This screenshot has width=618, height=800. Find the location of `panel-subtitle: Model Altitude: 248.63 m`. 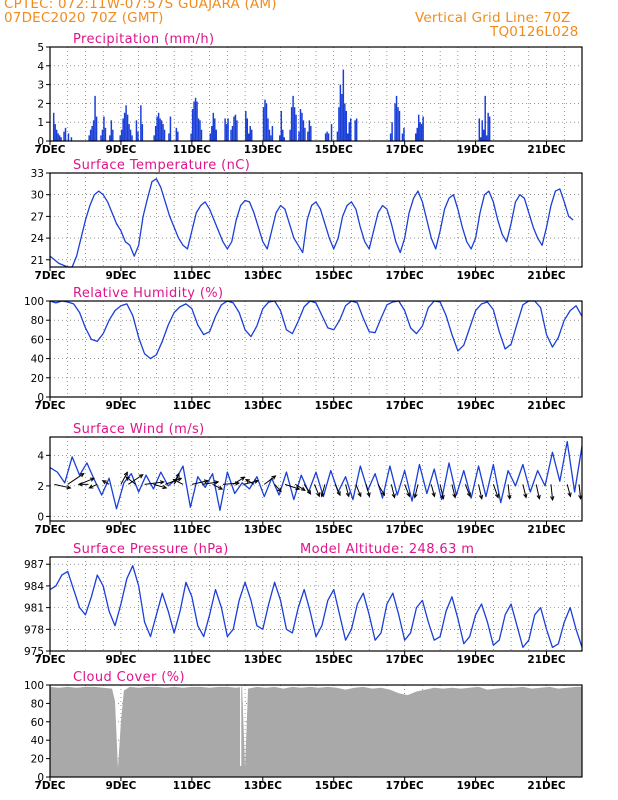

panel-subtitle: Model Altitude: 248.63 m is located at coordinates (387, 549).